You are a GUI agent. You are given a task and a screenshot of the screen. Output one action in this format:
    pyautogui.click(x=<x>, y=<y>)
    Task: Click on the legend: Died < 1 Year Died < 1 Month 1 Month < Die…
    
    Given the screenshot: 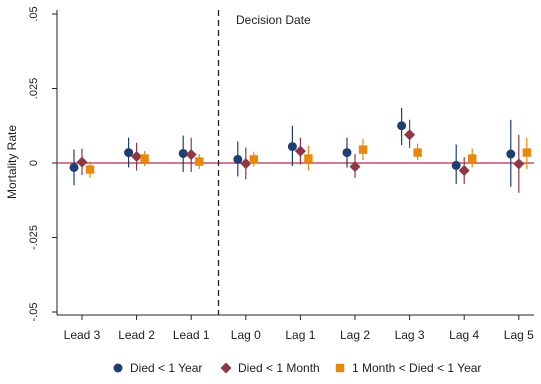 What is the action you would take?
    pyautogui.click(x=297, y=368)
    